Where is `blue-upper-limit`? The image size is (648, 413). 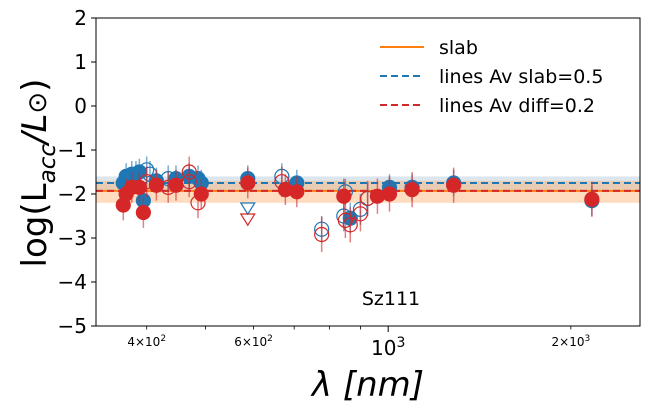
blue-upper-limit is located at coordinates (247, 209).